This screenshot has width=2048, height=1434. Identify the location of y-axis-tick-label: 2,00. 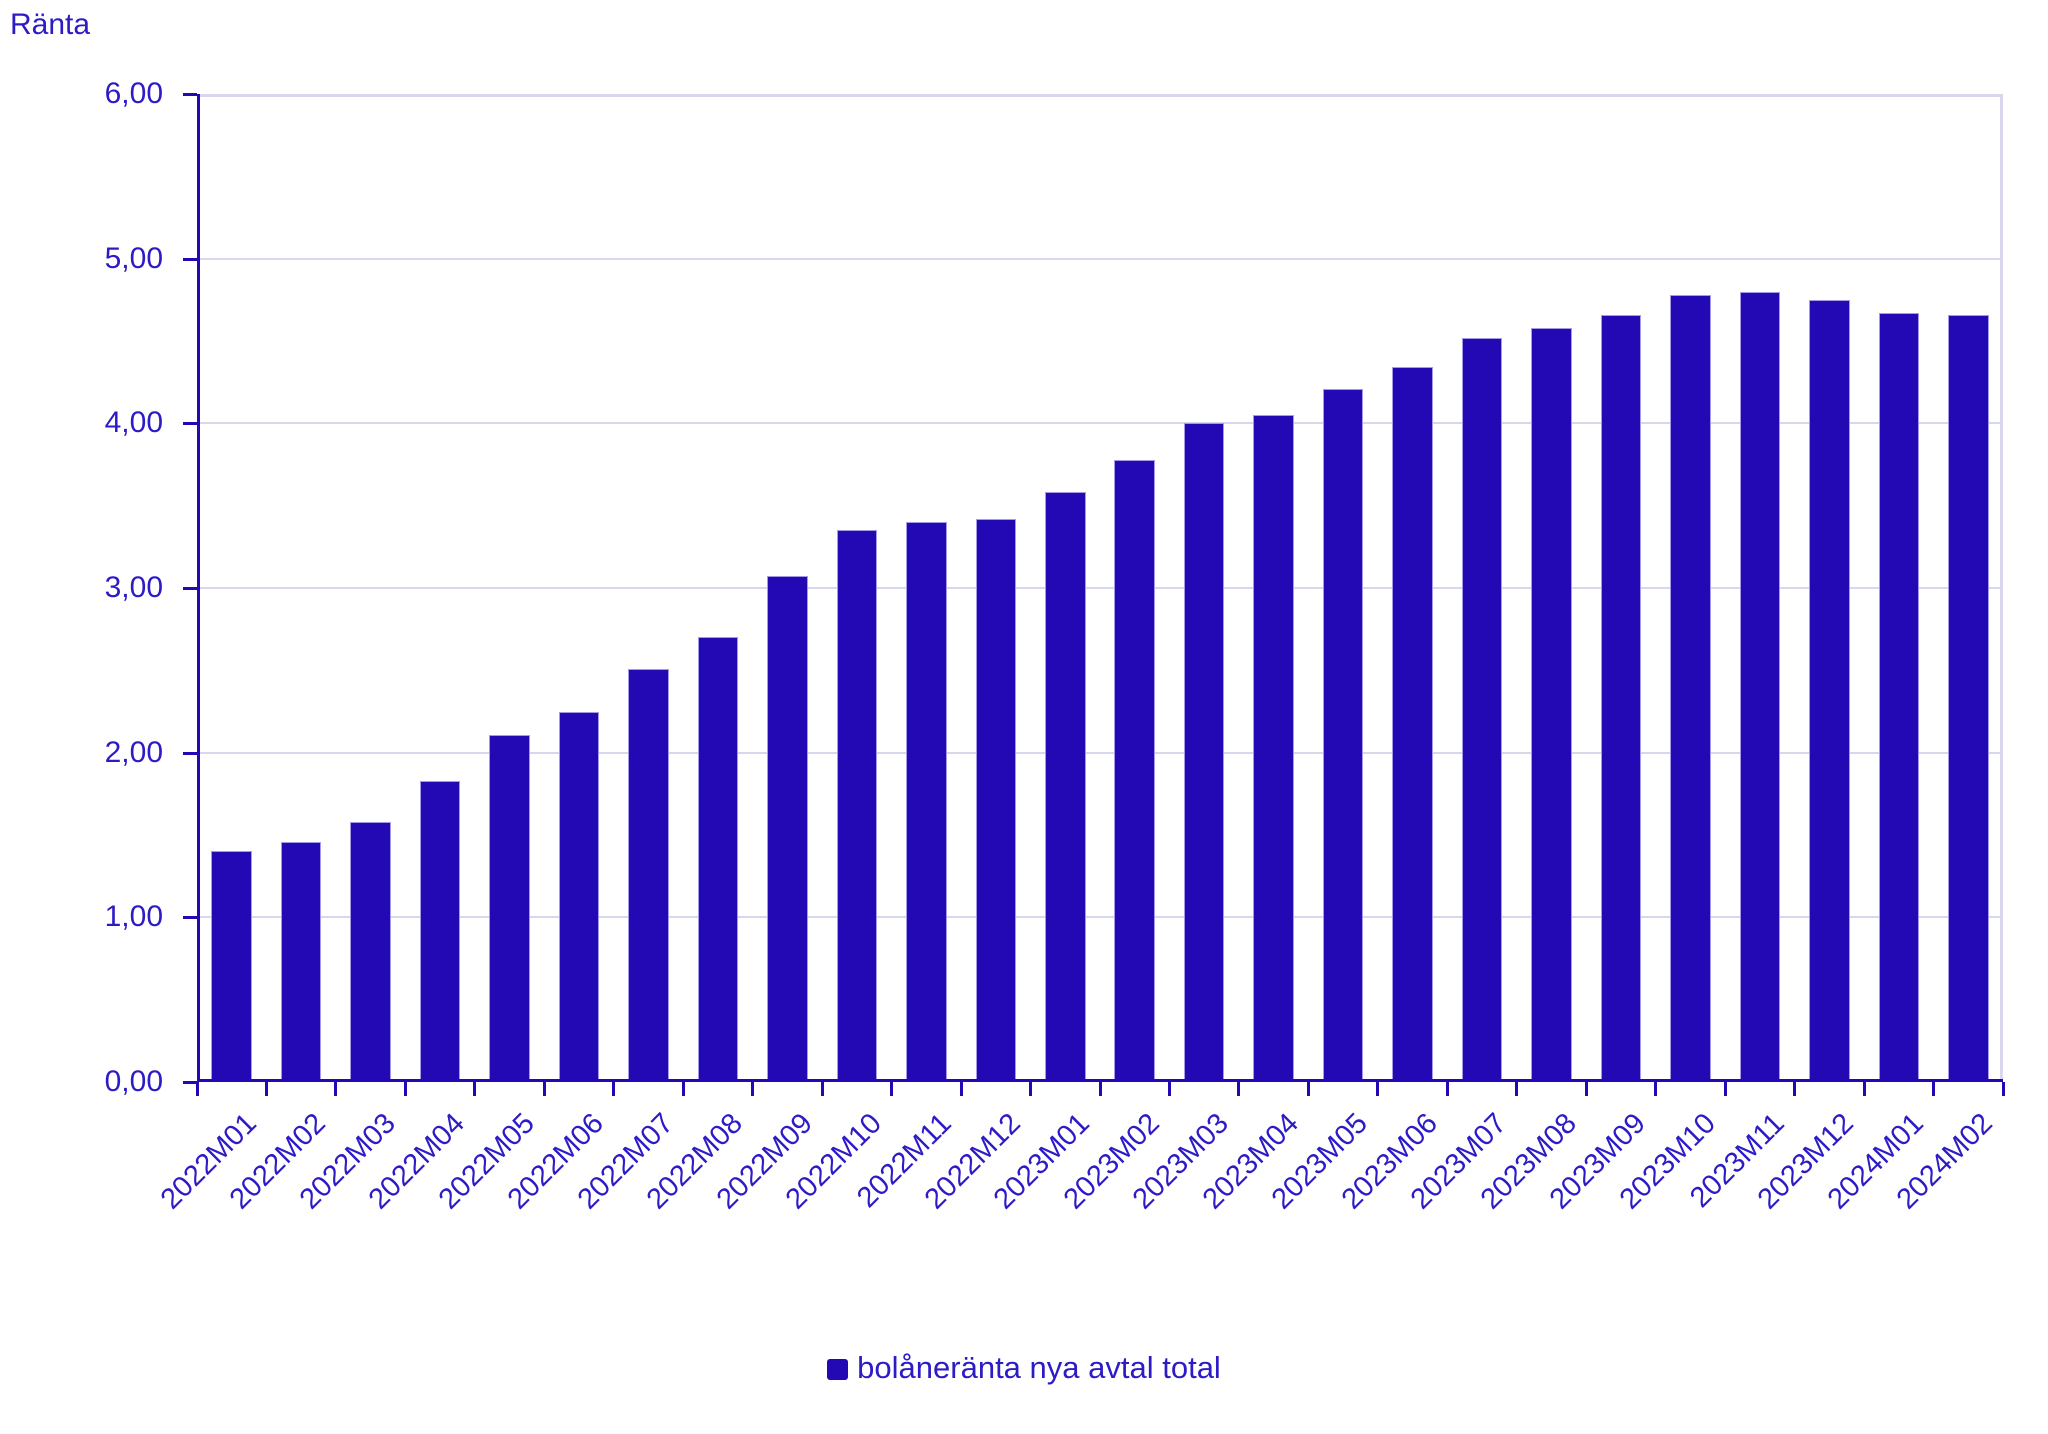
(133, 752).